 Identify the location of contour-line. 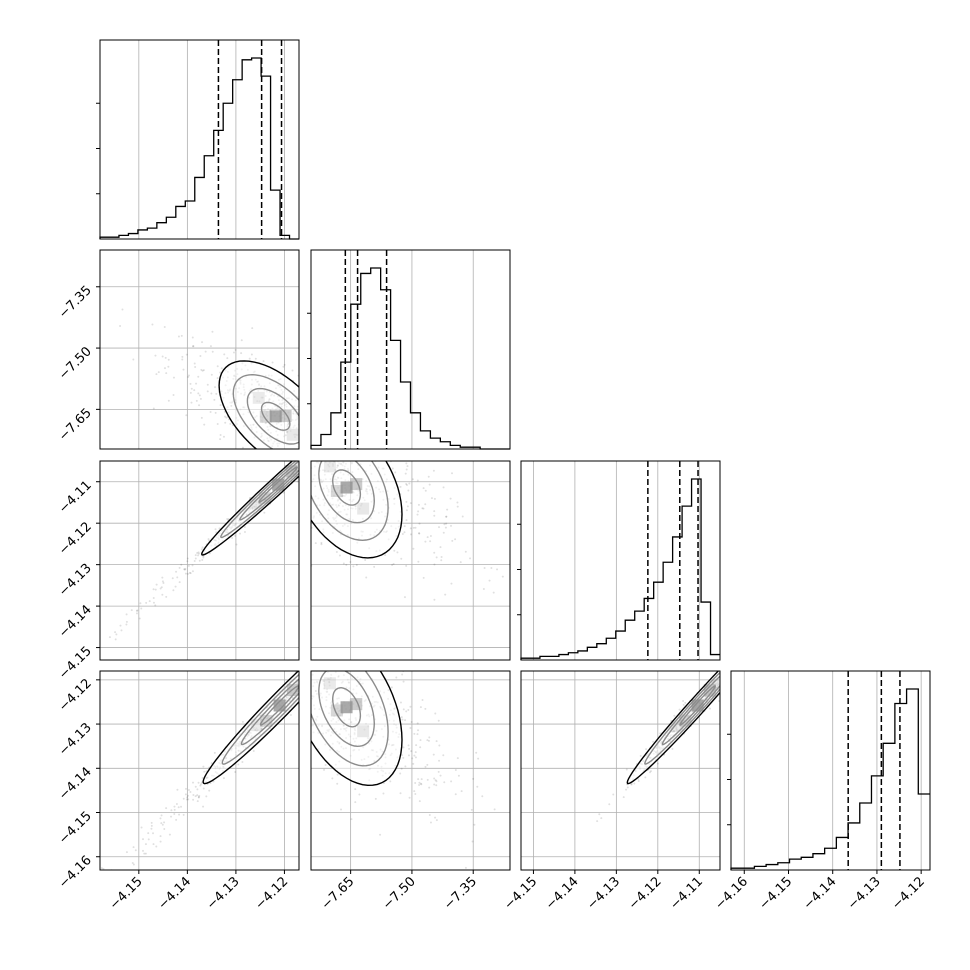
(673, 728).